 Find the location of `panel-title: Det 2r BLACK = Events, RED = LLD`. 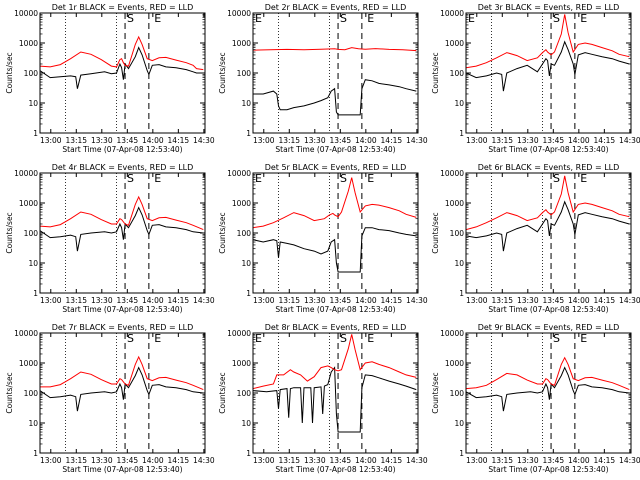

panel-title: Det 2r BLACK = Events, RED = LLD is located at coordinates (336, 7).